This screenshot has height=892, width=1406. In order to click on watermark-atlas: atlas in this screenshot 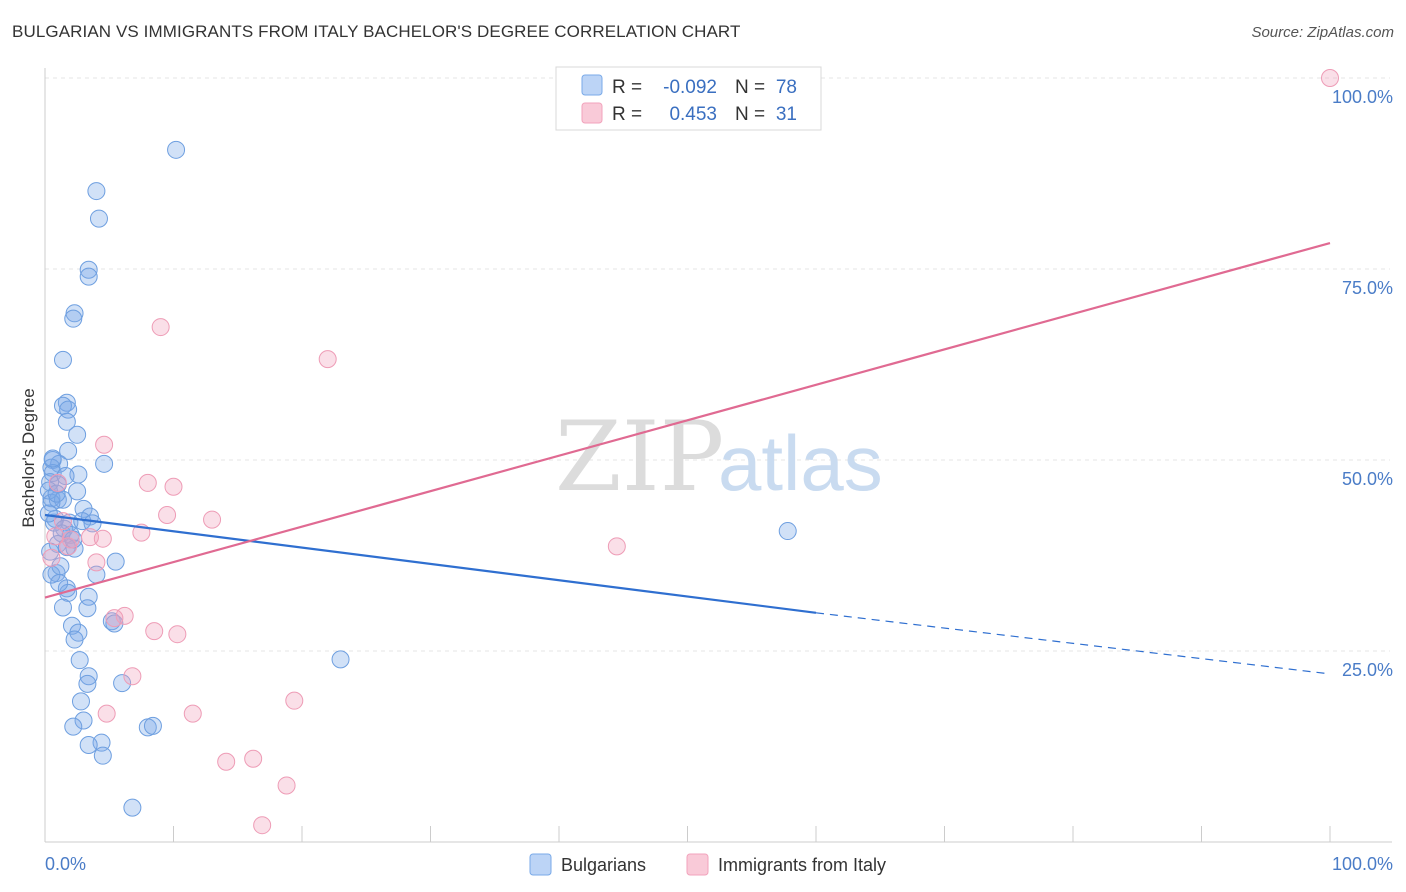, I will do `click(800, 463)`.